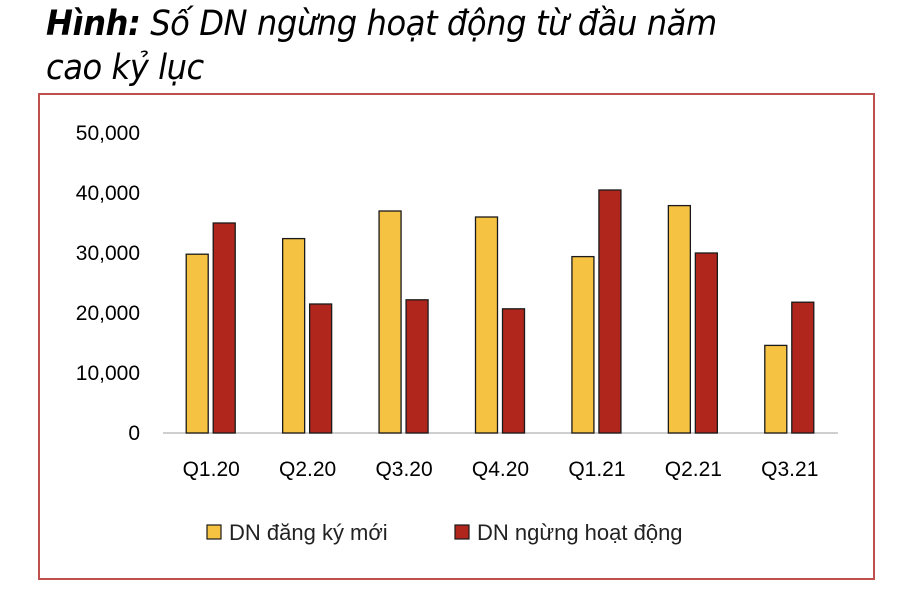 The height and width of the screenshot is (595, 900). What do you see at coordinates (610, 311) in the screenshot?
I see `bar-stopped-Q1.21` at bounding box center [610, 311].